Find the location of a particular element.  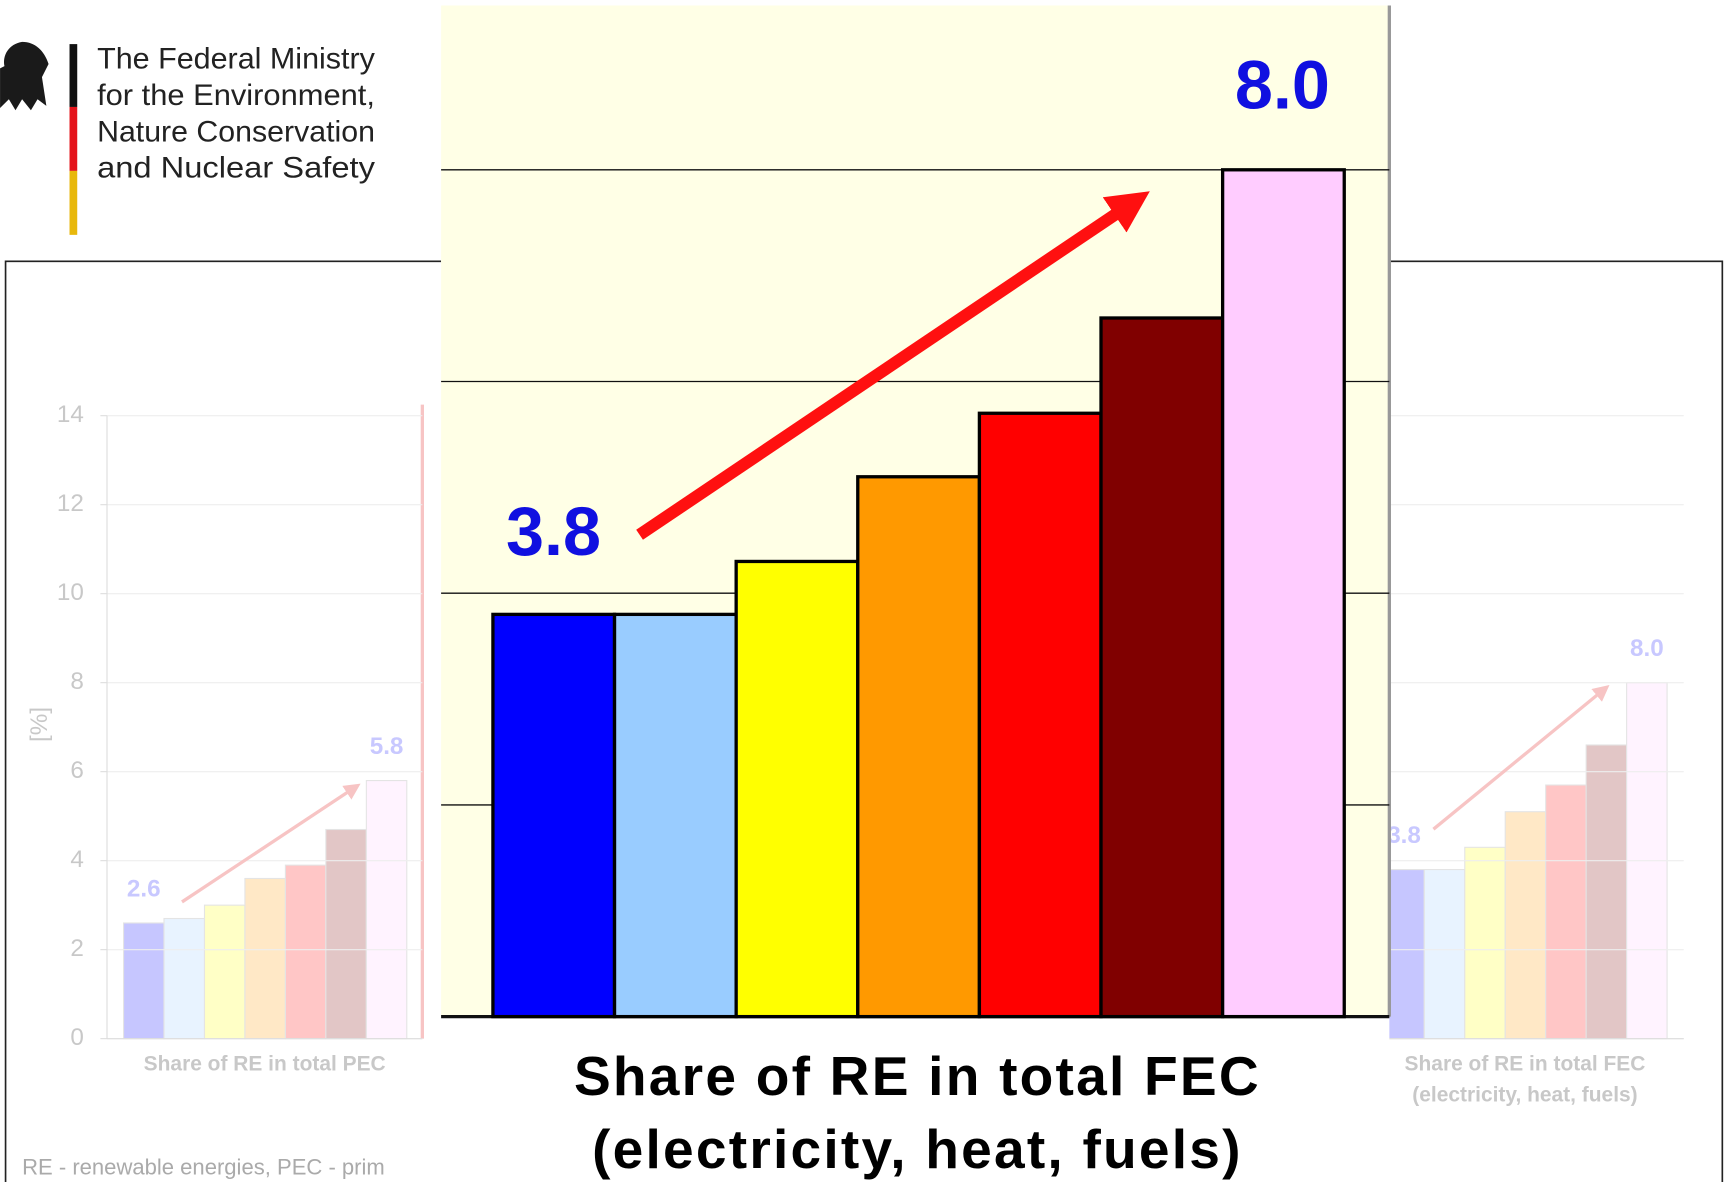

ministry-name: The Federal Ministry is located at coordinates (236, 59).